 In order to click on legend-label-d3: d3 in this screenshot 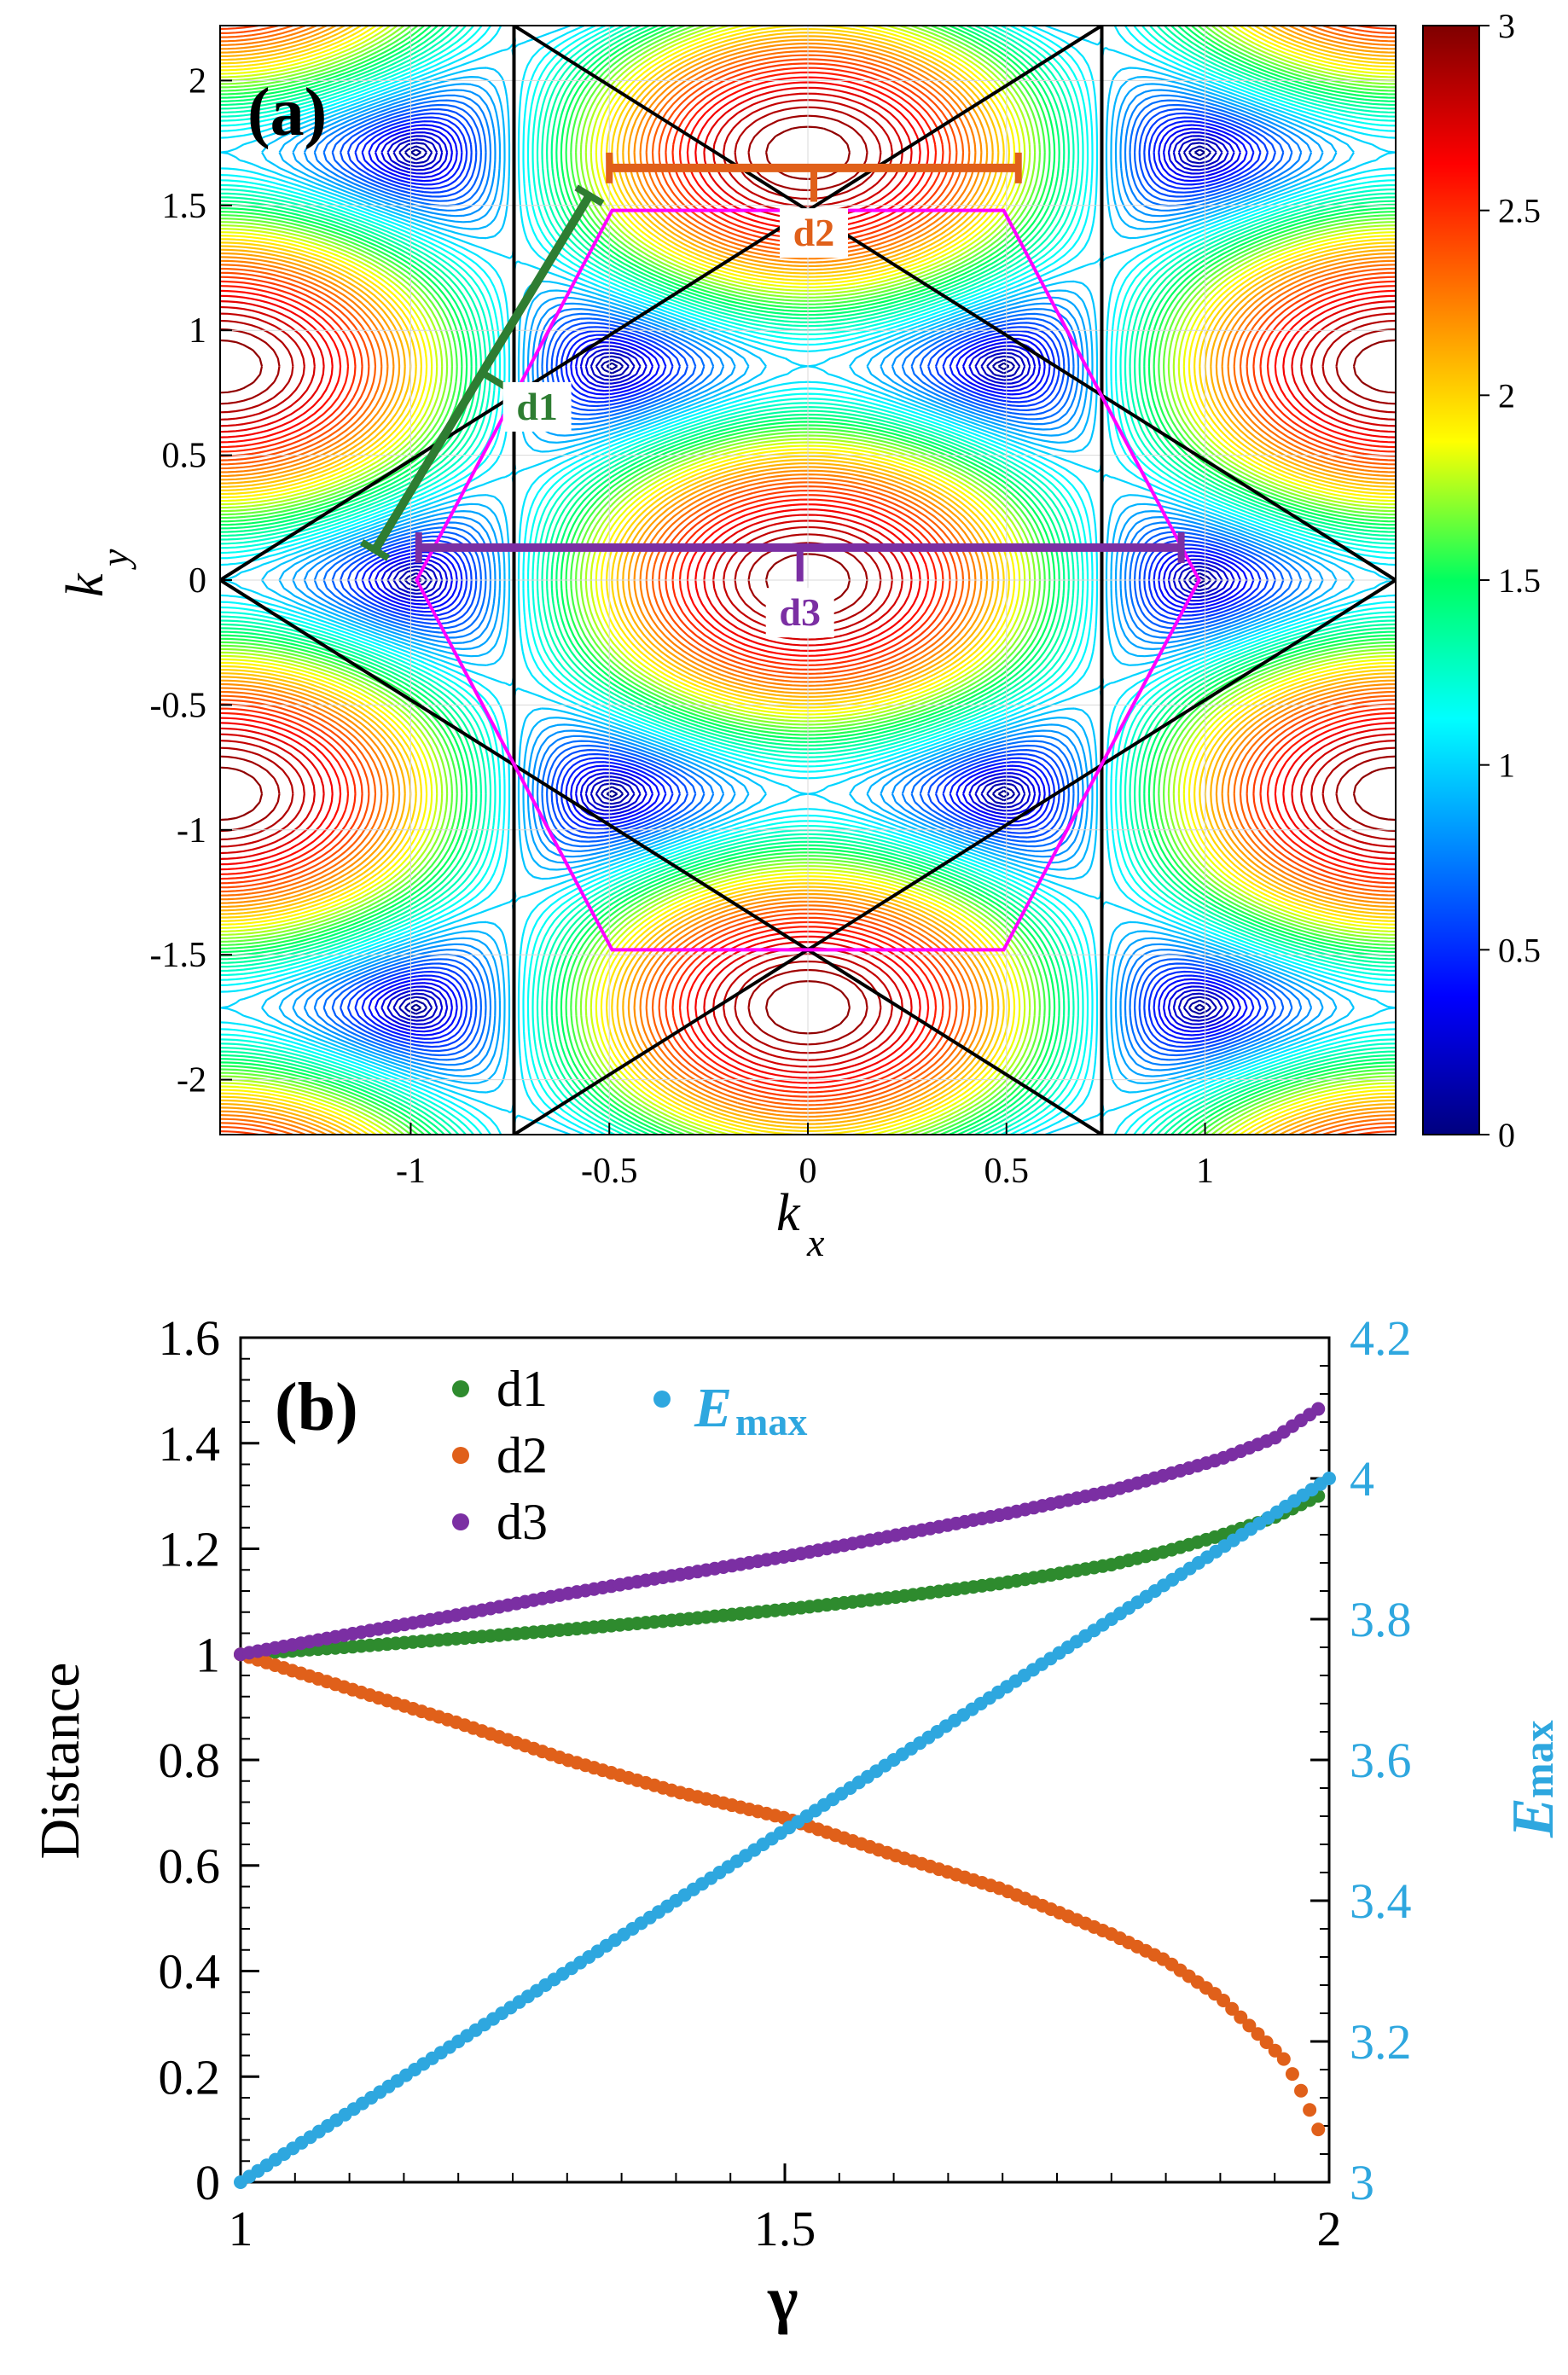, I will do `click(522, 1522)`.